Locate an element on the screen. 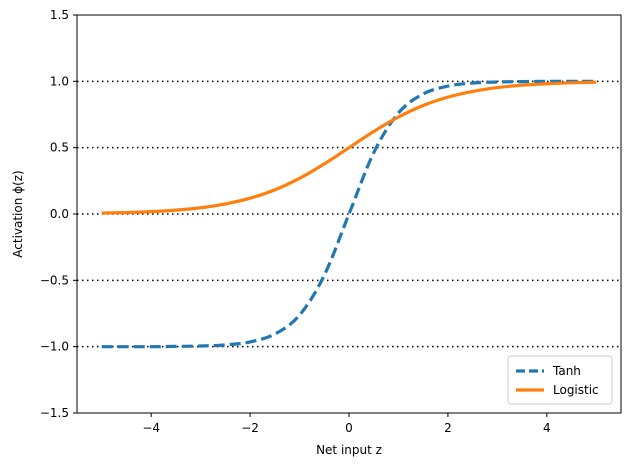 The width and height of the screenshot is (630, 470). x-tick-label: −4 is located at coordinates (151, 428).